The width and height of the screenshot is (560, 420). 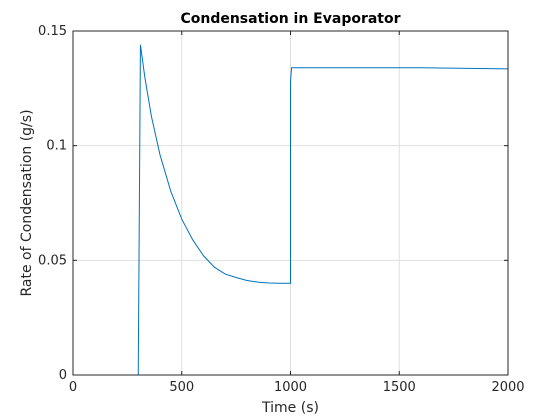 What do you see at coordinates (52, 260) in the screenshot?
I see `y-tick-label: 0.05` at bounding box center [52, 260].